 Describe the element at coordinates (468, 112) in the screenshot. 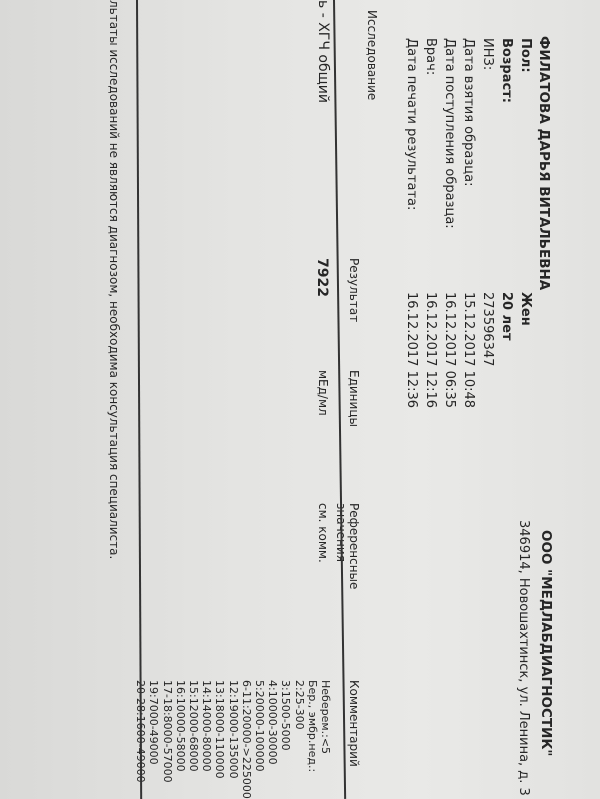

I see `sample-date-label: Дата взятия образца:` at that location.